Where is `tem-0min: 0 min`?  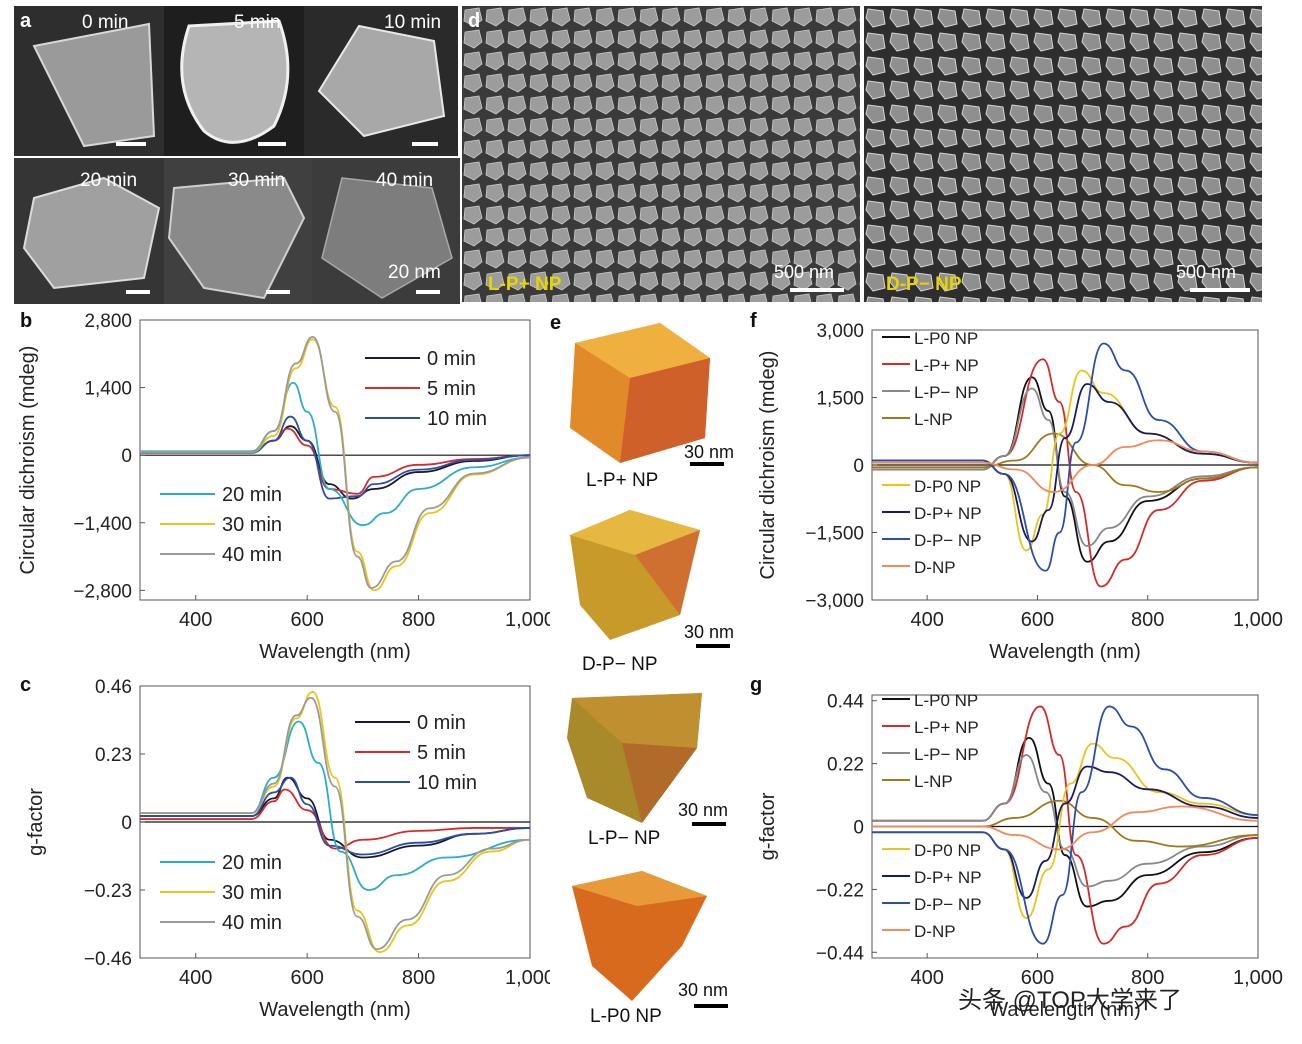 tem-0min: 0 min is located at coordinates (89, 81).